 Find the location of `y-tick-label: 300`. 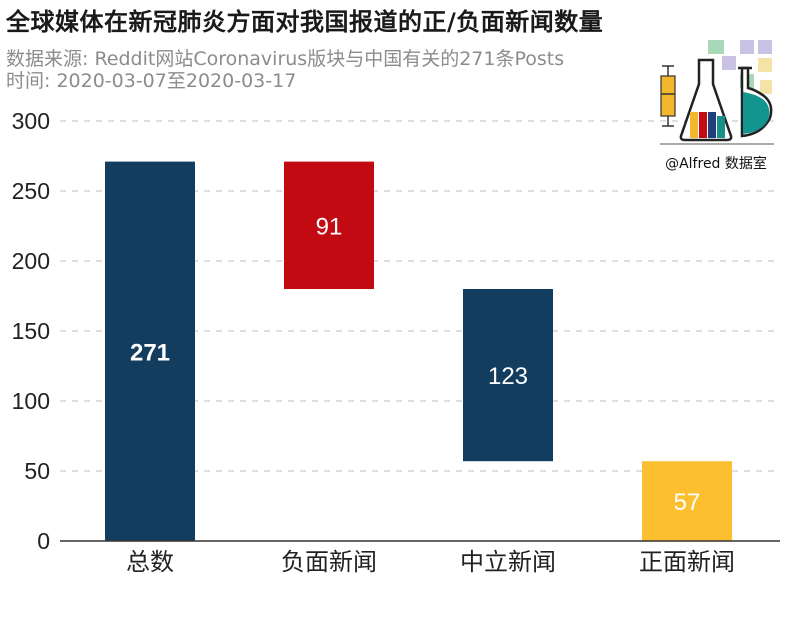

y-tick-label: 300 is located at coordinates (31, 121).